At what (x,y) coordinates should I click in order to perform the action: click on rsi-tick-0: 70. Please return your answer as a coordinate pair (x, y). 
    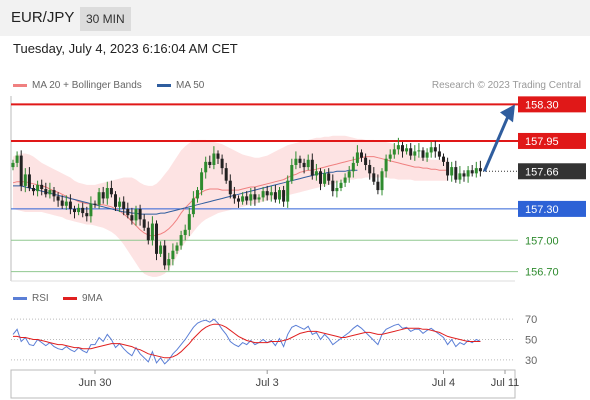
    Looking at the image, I should click on (531, 320).